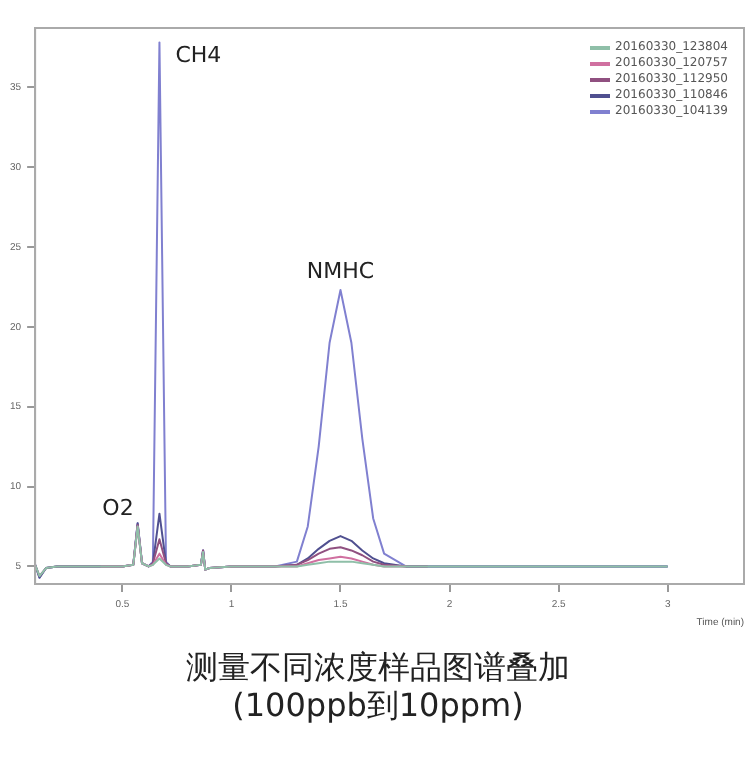 Image resolution: width=756 pixels, height=760 pixels. Describe the element at coordinates (378, 705) in the screenshot. I see `text: (100ppb到10ppm)` at that location.